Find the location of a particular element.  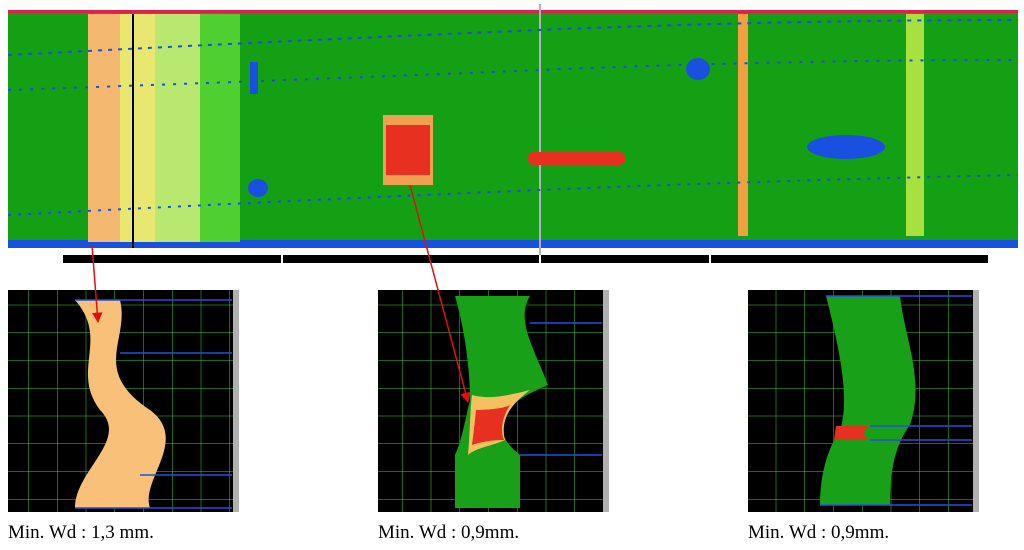

caption: Min. Wd : 1,3 mm. is located at coordinates (81, 532).